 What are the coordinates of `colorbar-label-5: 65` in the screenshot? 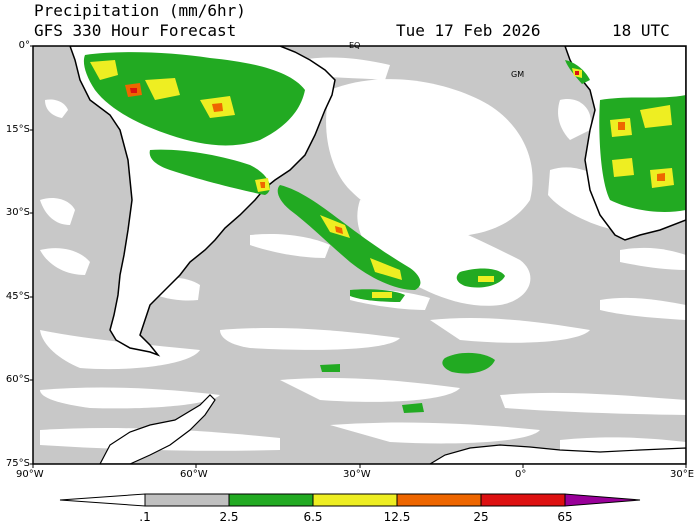 It's located at (565, 517).